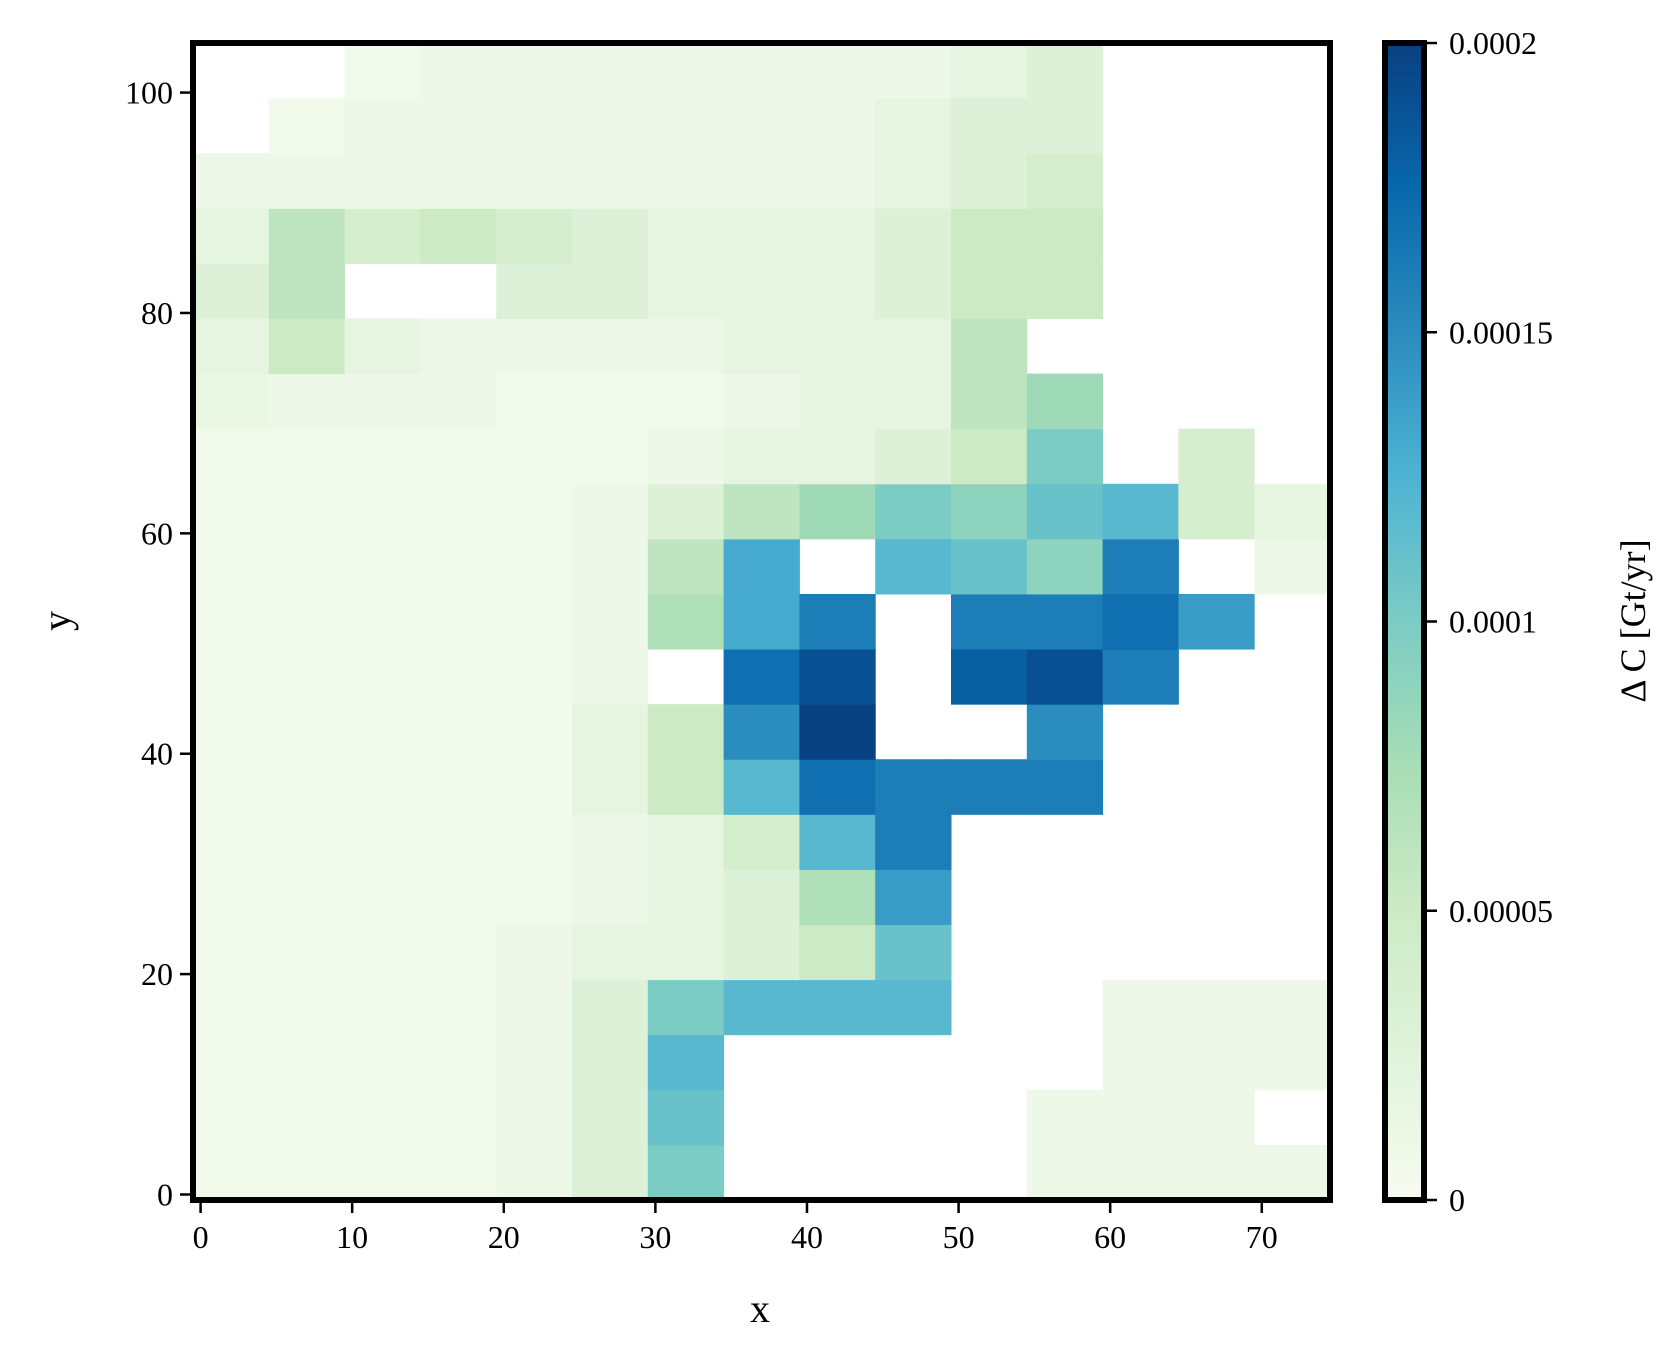 This screenshot has height=1370, width=1673. What do you see at coordinates (1493, 622) in the screenshot?
I see `colorbar-tick-label: 0.0001` at bounding box center [1493, 622].